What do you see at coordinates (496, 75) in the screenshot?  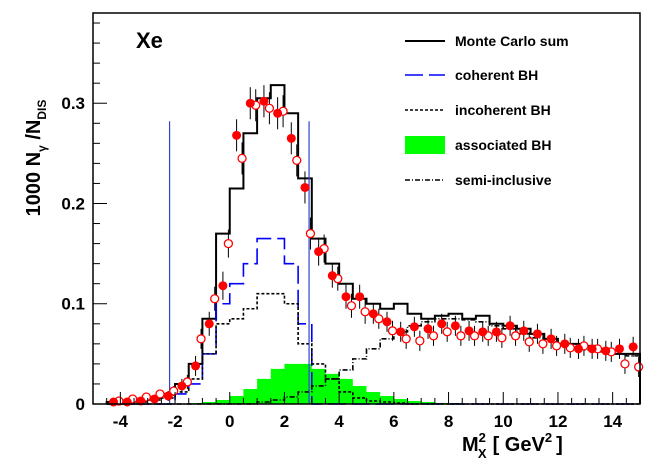 I see `legend-coherent-bh-label: coherent BH` at bounding box center [496, 75].